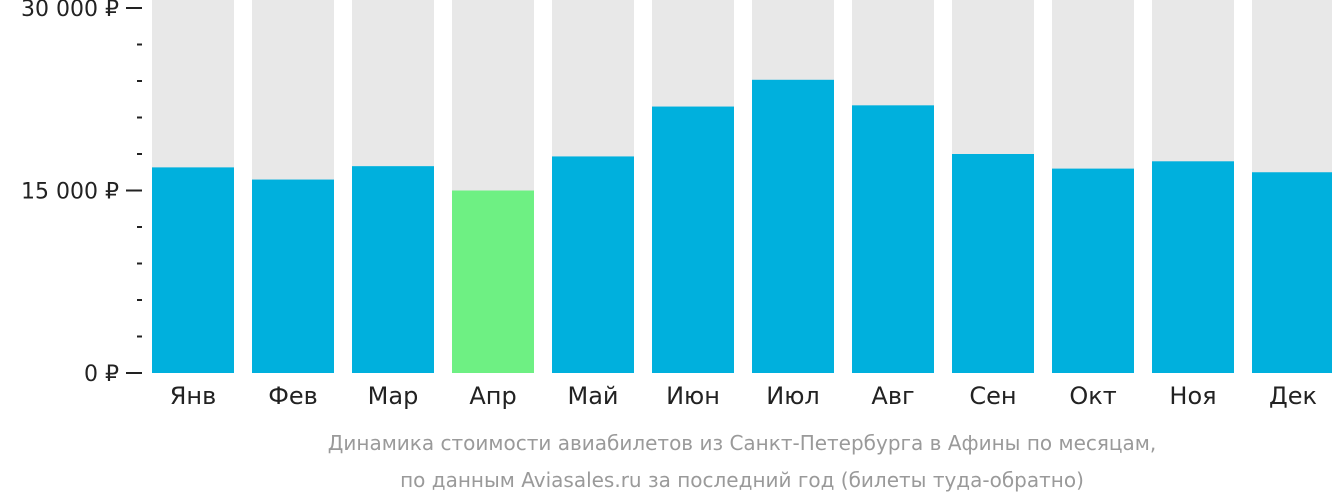  What do you see at coordinates (693, 396) in the screenshot?
I see `x-tick-label: Июн` at bounding box center [693, 396].